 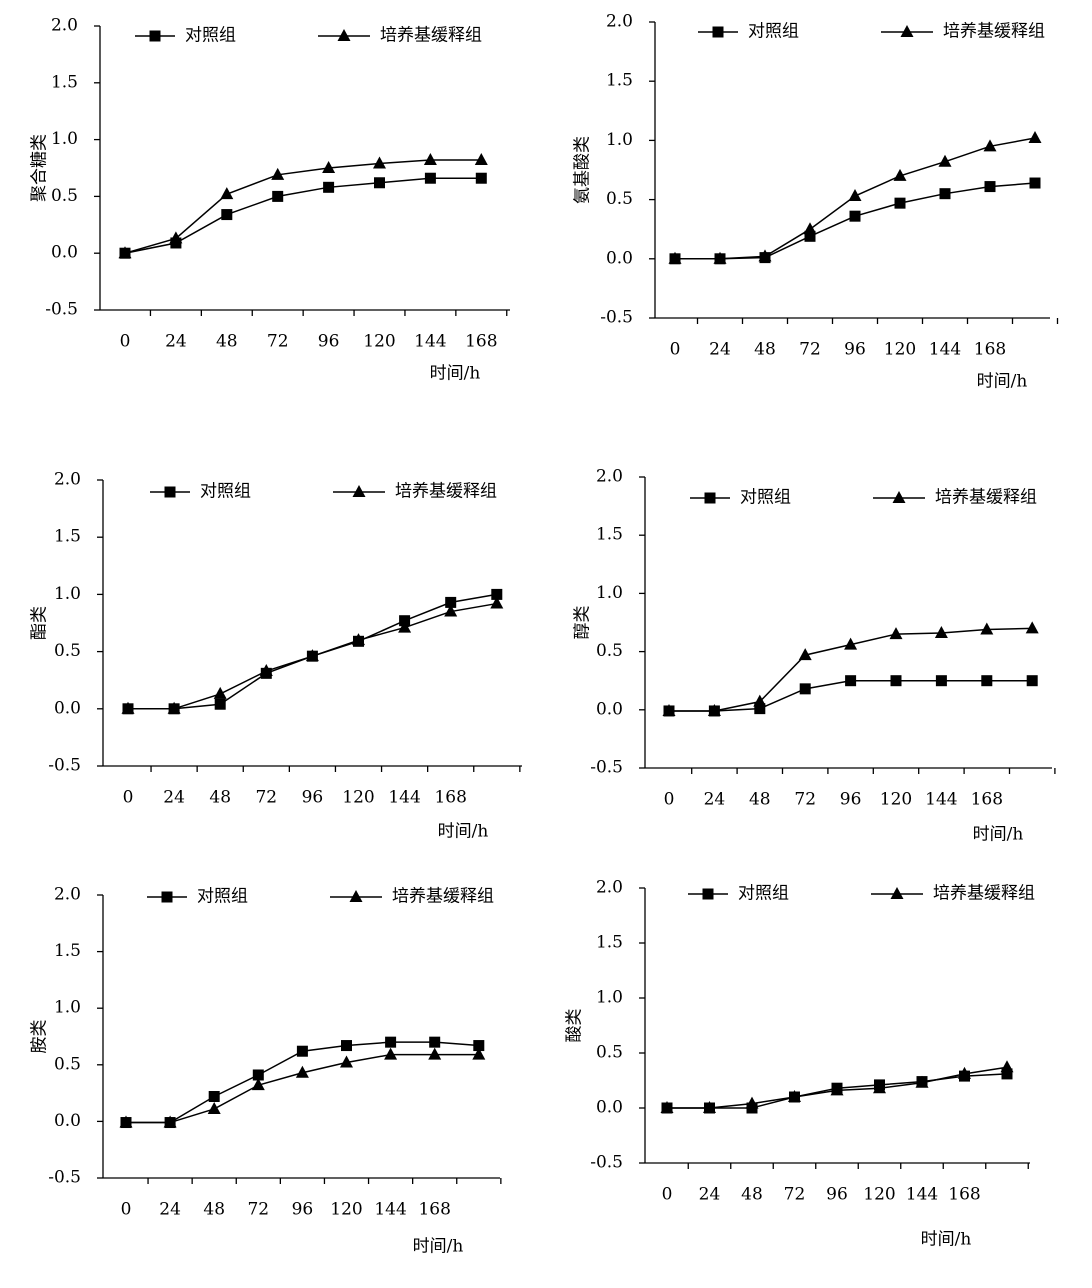 I want to click on y-axis-label: 氨基酸类, so click(x=583, y=170).